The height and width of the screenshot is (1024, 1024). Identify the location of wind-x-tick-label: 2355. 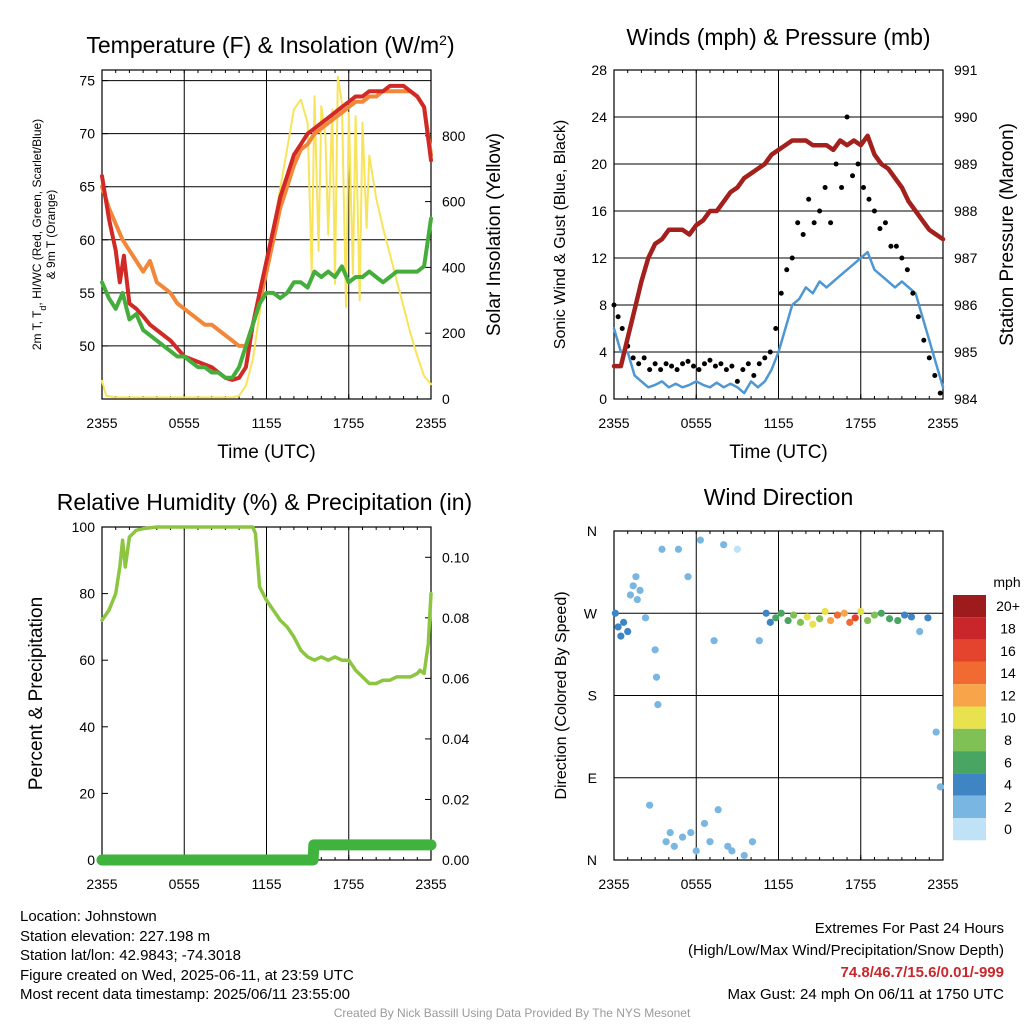
(942, 423).